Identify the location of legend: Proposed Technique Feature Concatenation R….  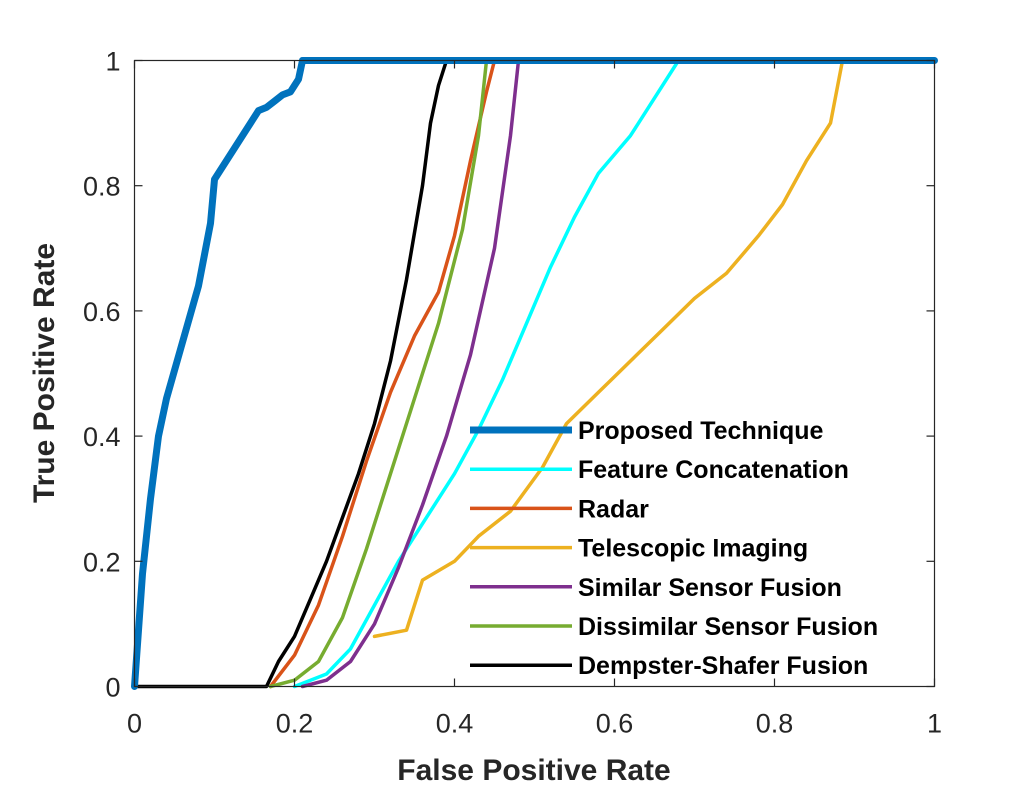
(674, 548).